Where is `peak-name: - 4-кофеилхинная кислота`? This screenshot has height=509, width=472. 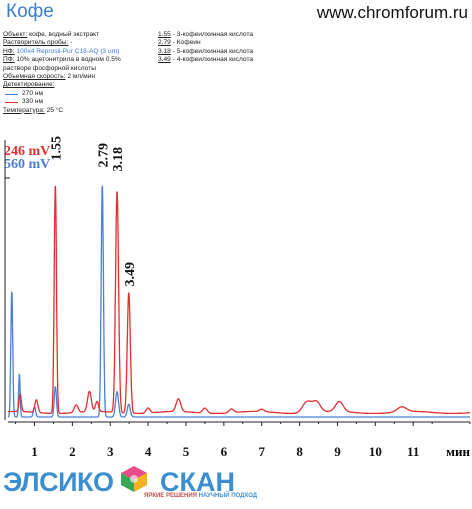 peak-name: - 4-кофеилхинная кислота is located at coordinates (212, 60).